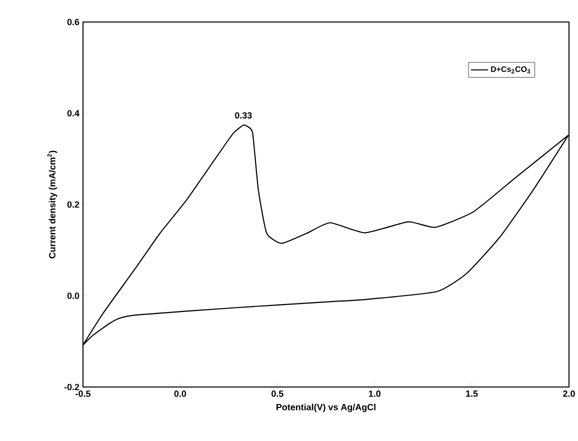 This screenshot has height=441, width=578. I want to click on x-tick-label: 1.0, so click(374, 393).